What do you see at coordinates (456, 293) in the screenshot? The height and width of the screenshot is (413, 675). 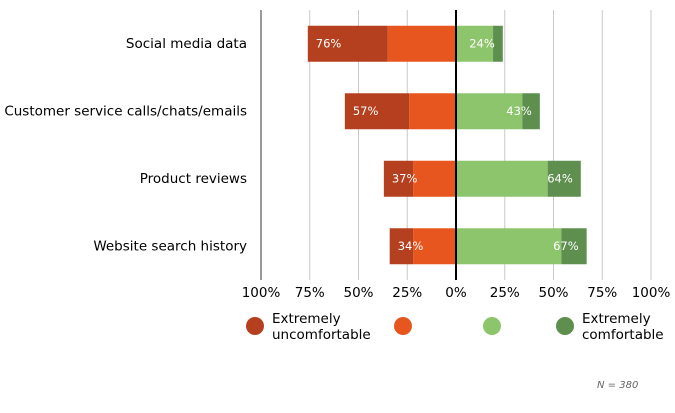 I see `x-tick-label: 0%` at bounding box center [456, 293].